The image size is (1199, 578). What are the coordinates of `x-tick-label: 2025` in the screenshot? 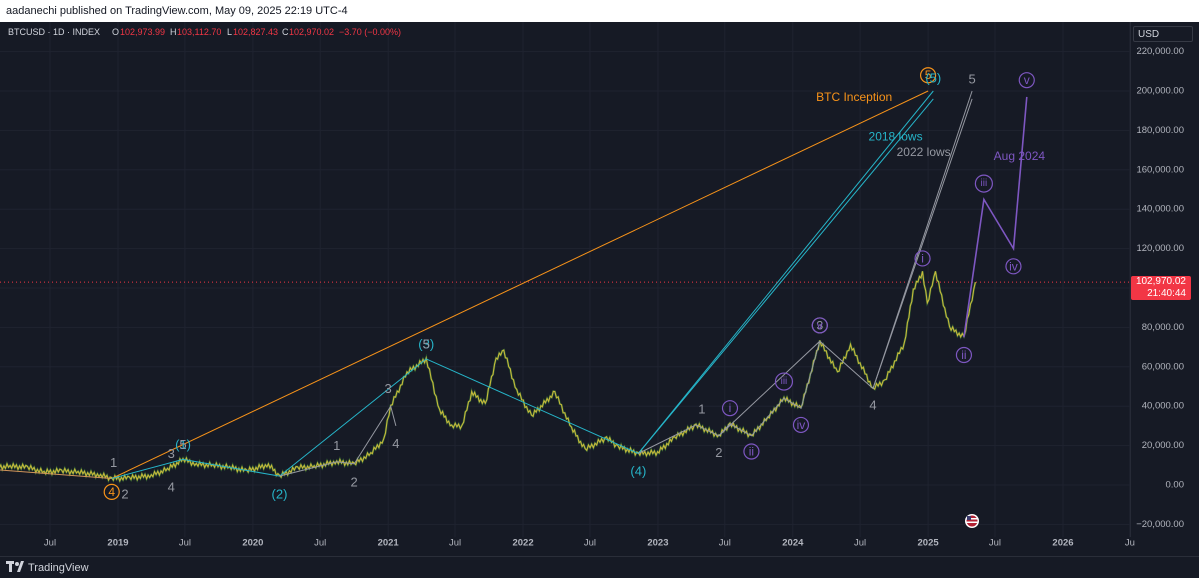 It's located at (929, 543).